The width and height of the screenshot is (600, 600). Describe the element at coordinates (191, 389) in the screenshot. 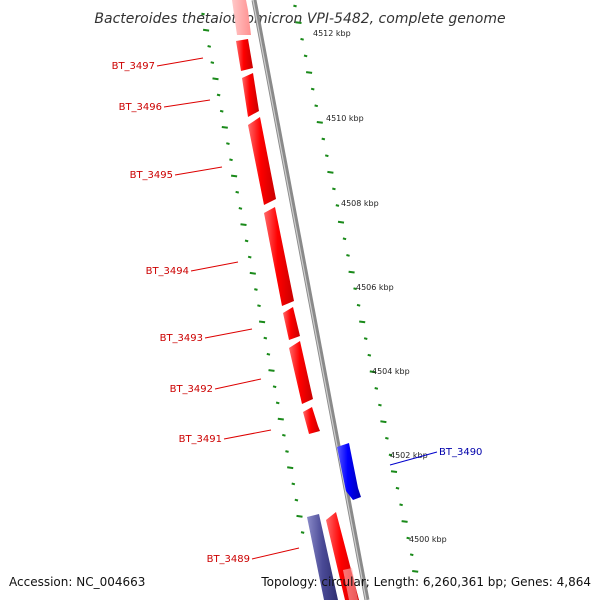

I see `gene-label-bt3492: BT_3492` at that location.